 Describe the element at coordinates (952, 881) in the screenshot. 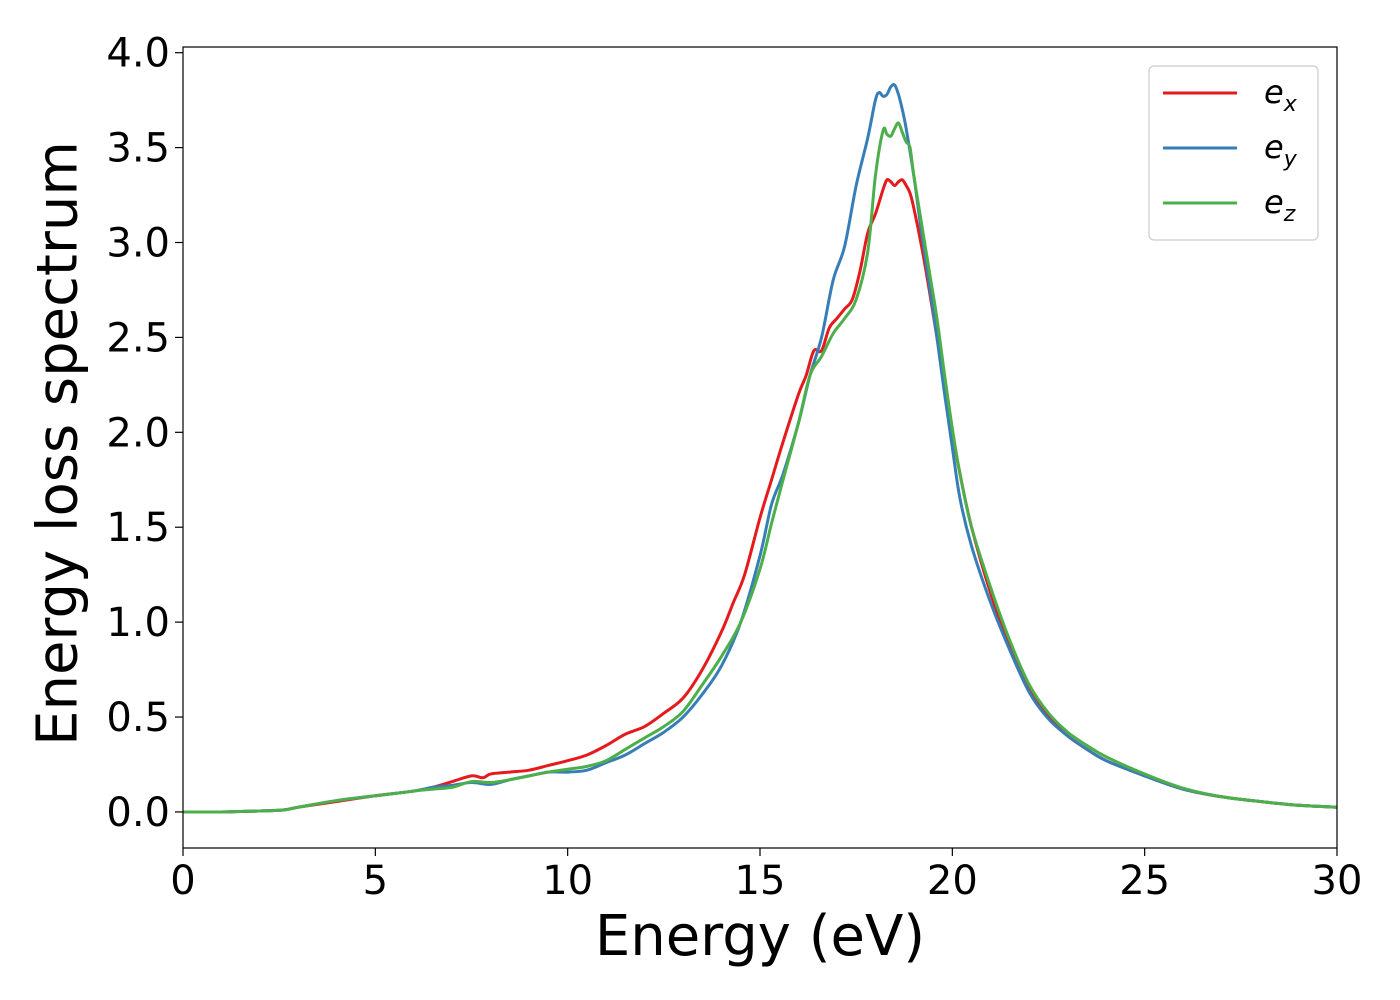

I see `x-tick-label: 20` at that location.